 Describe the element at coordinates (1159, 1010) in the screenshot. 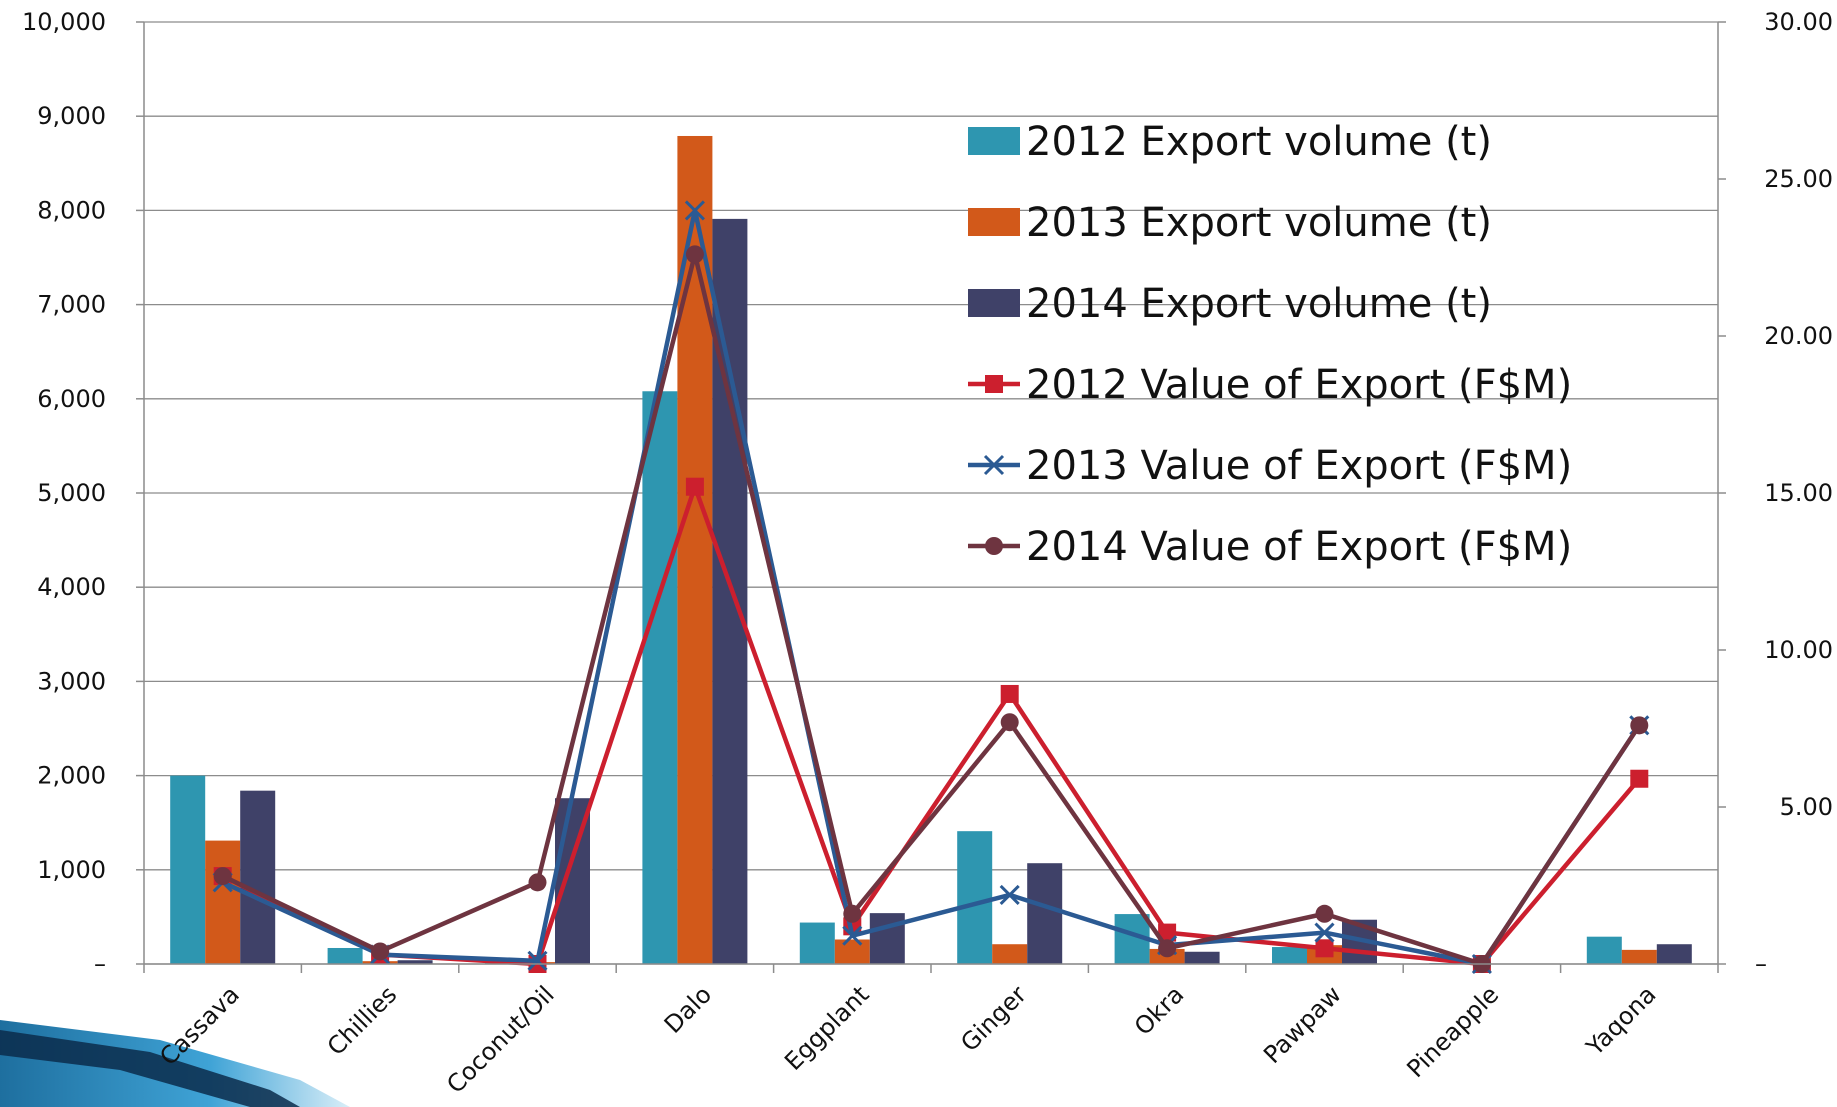

I see `x-category-label: Okra` at that location.